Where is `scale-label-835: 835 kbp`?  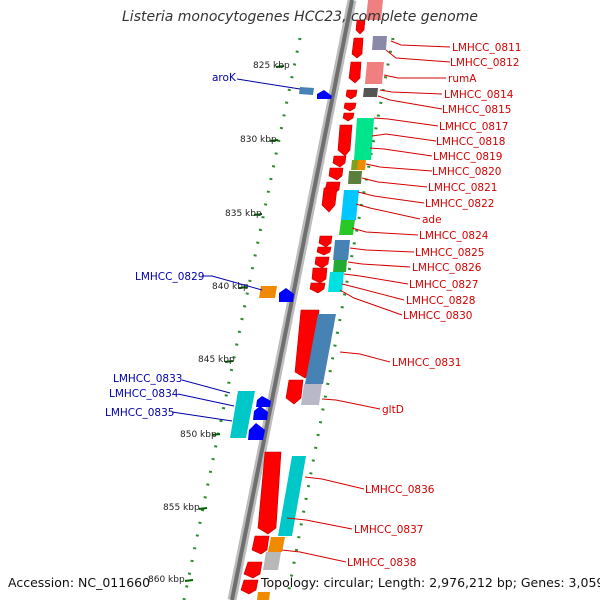
scale-label-835: 835 kbp is located at coordinates (243, 214).